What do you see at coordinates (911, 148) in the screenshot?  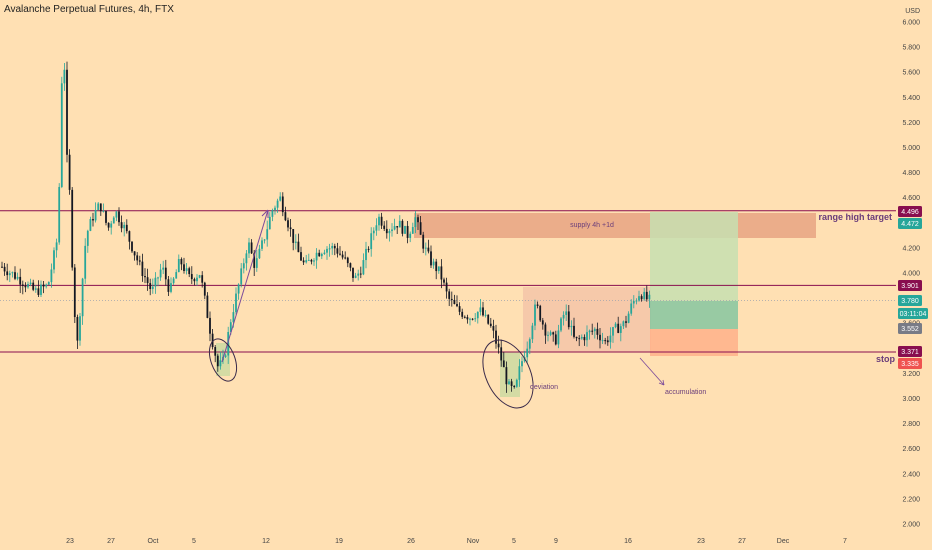 I see `y-tick-label: 5.000` at bounding box center [911, 148].